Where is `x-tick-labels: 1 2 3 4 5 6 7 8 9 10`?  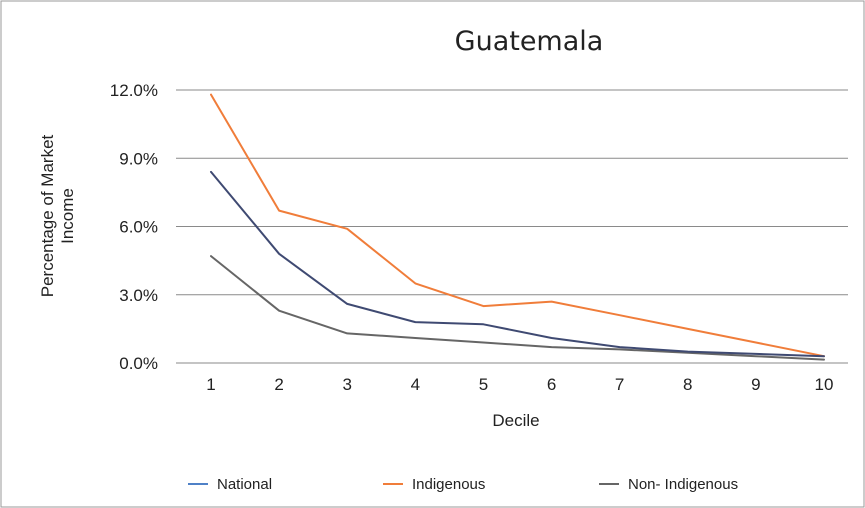 x-tick-labels: 1 2 3 4 5 6 7 8 9 10 is located at coordinates (519, 384).